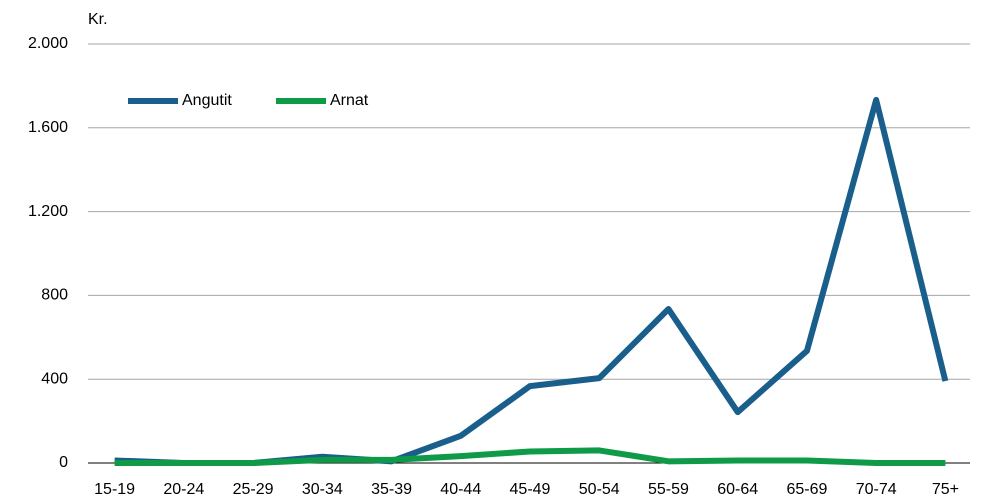 This screenshot has width=989, height=499. What do you see at coordinates (322, 489) in the screenshot?
I see `x-tick-label: 30-34` at bounding box center [322, 489].